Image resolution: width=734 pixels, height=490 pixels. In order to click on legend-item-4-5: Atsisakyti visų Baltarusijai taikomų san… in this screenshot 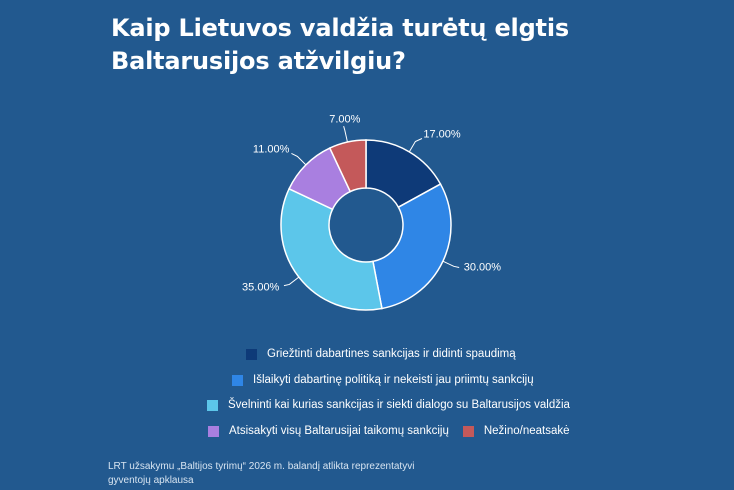, I will do `click(389, 431)`.